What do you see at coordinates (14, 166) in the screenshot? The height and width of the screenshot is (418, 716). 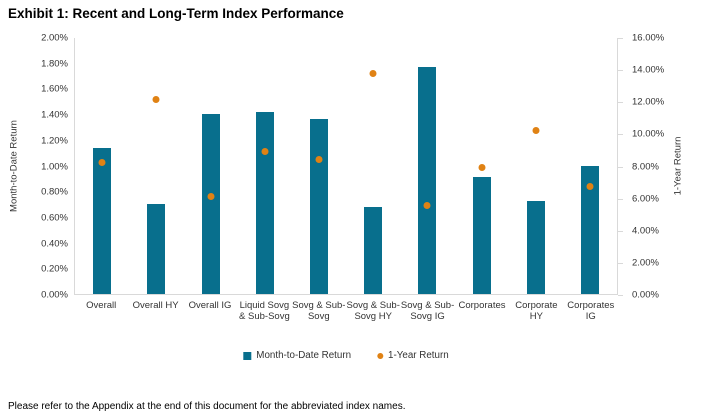 I see `left-axis-title: Month-to-Date Return` at bounding box center [14, 166].